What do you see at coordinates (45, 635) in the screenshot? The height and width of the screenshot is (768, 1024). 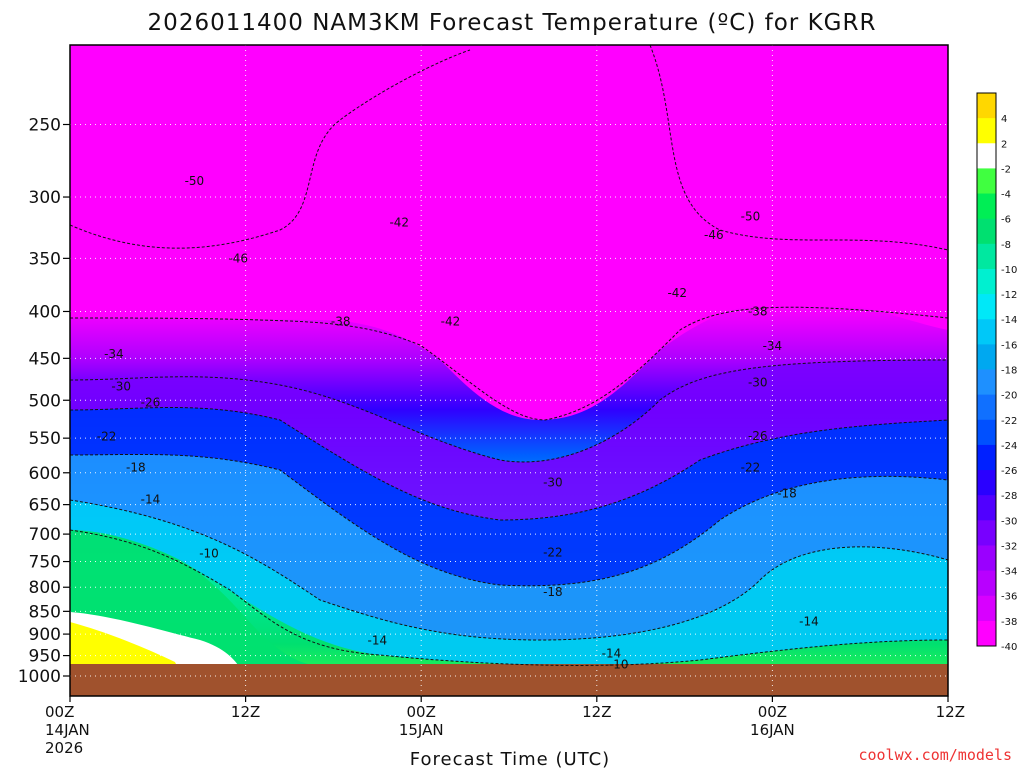 I see `y-tick-label: 900` at bounding box center [45, 635].